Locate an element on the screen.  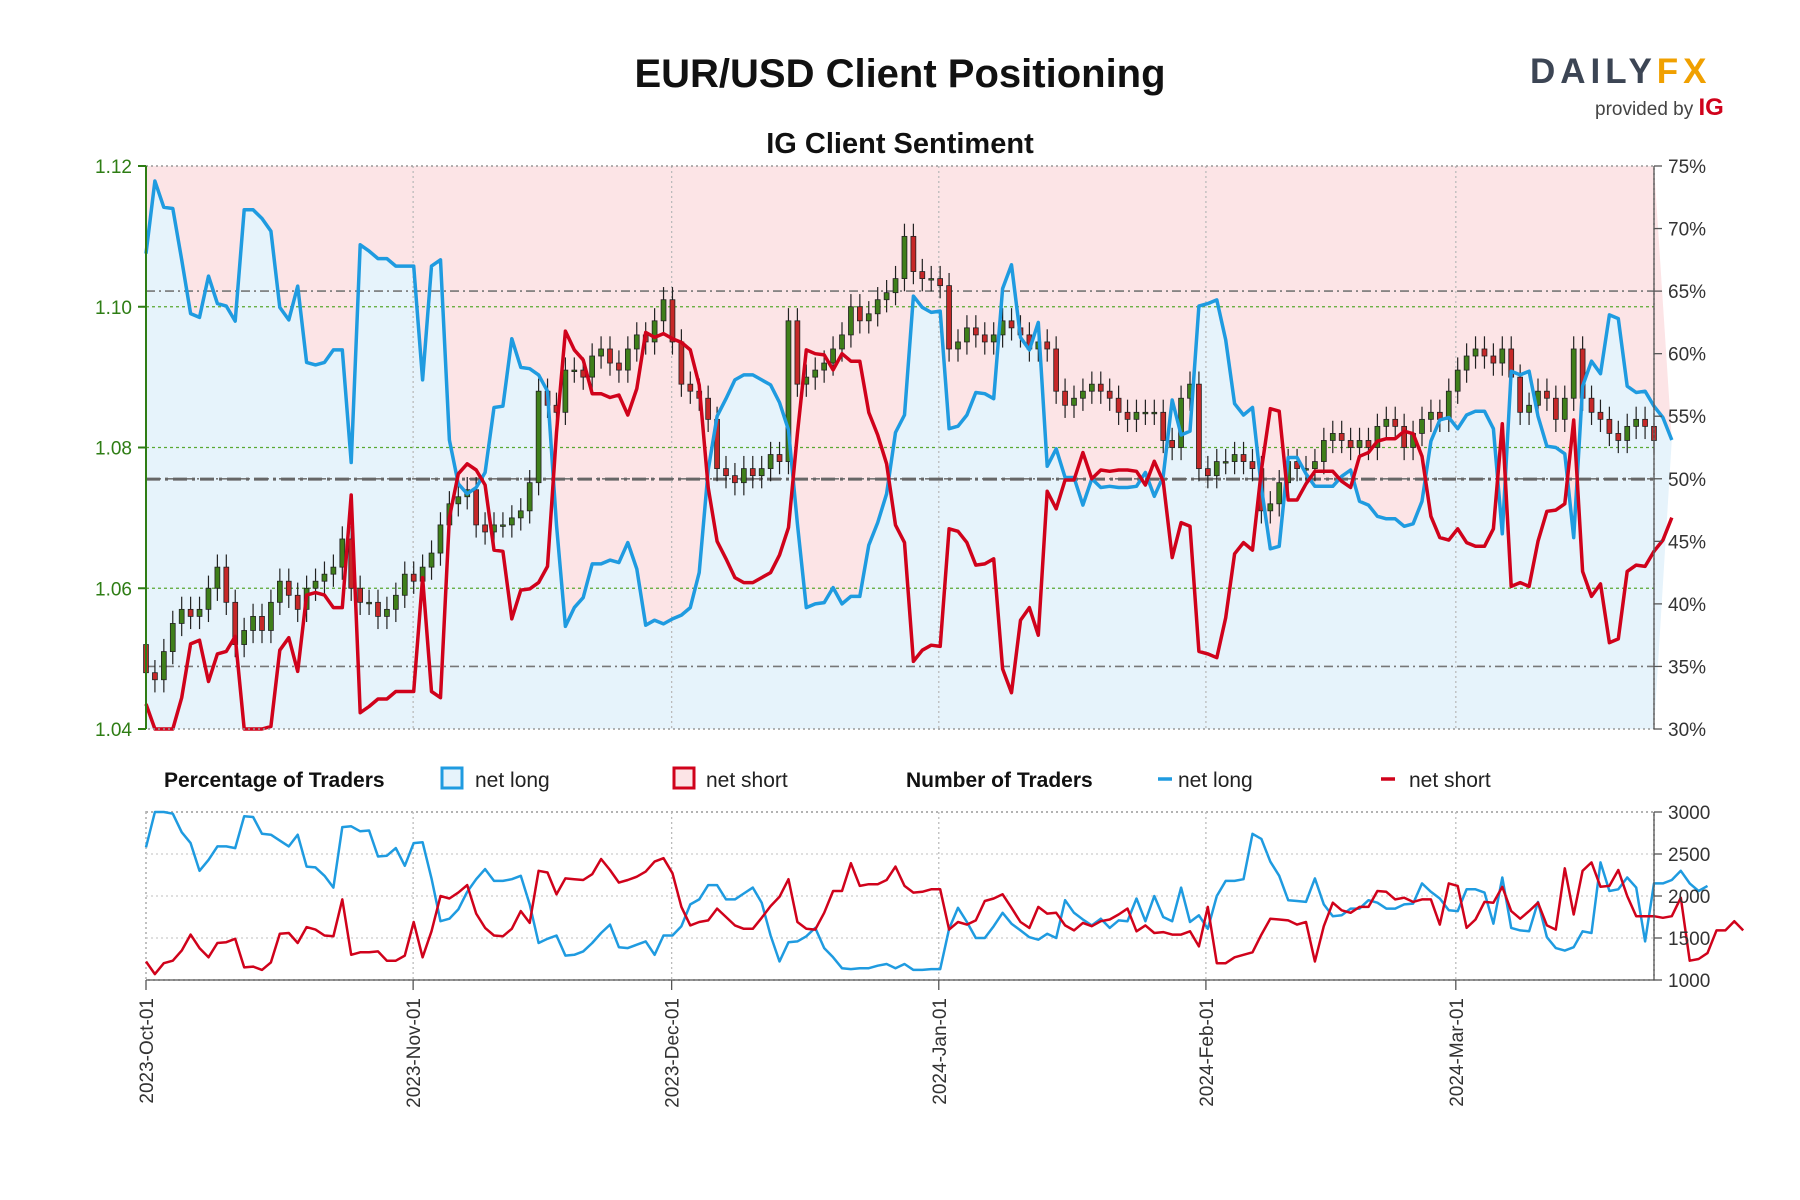
pct-tick-label: 45% is located at coordinates (1687, 542).